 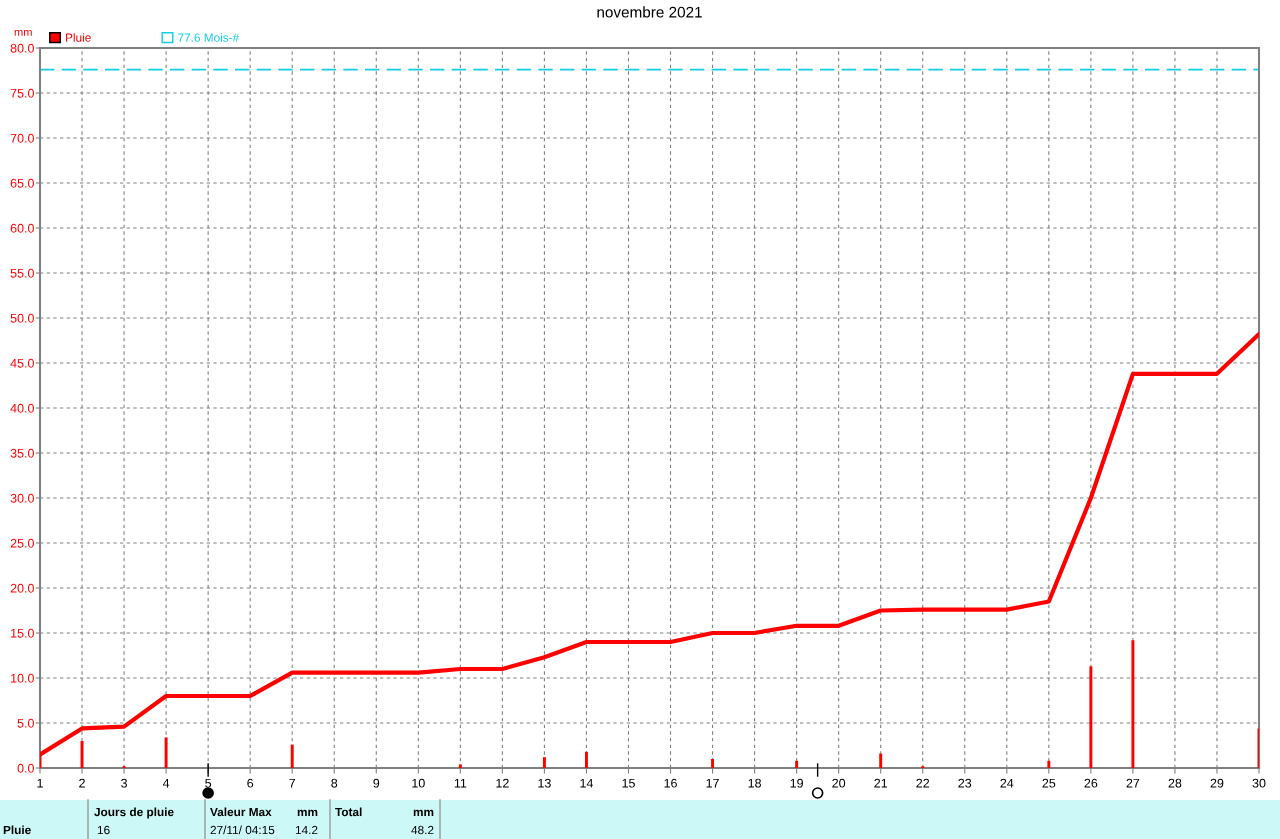 I want to click on x-tick-label: 8, so click(x=334, y=783).